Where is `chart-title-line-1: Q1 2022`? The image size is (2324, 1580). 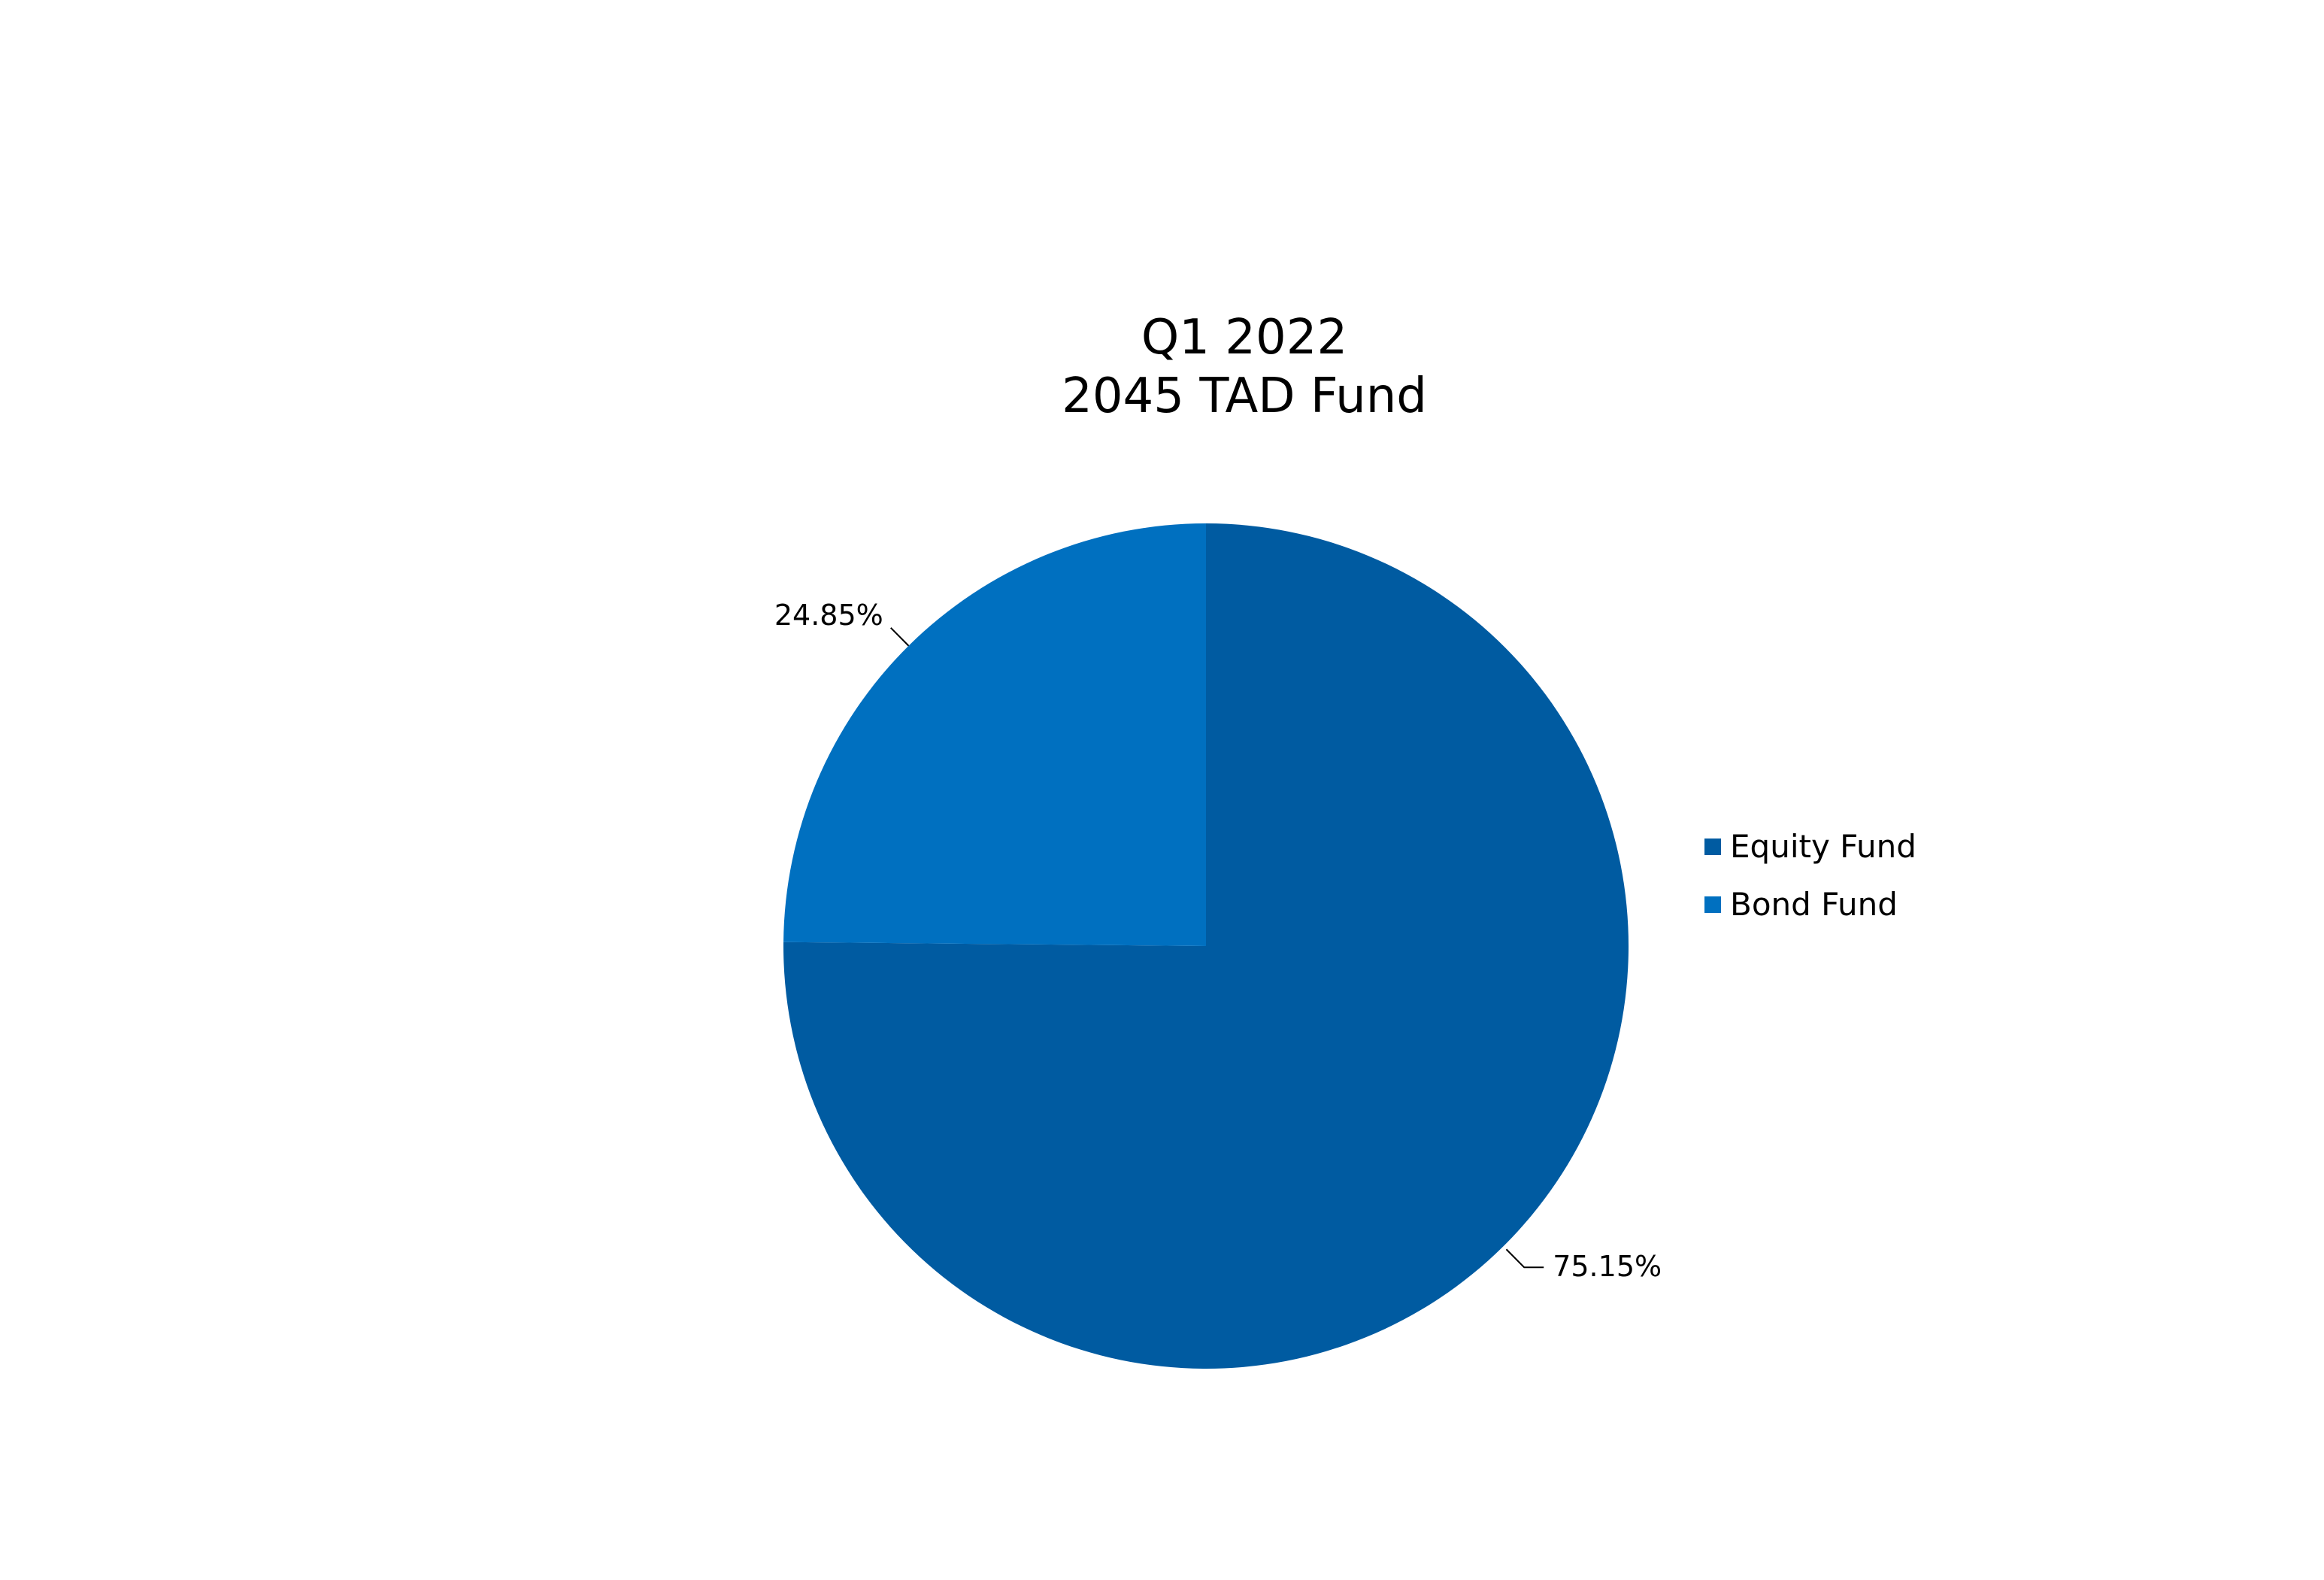 chart-title-line-1: Q1 2022 is located at coordinates (1244, 337).